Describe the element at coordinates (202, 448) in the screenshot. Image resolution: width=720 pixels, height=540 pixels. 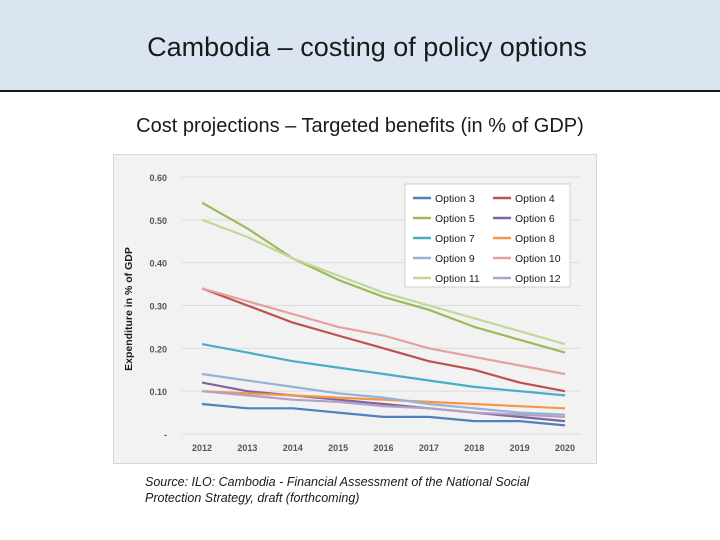
I see `x-tick-label: 2012` at that location.